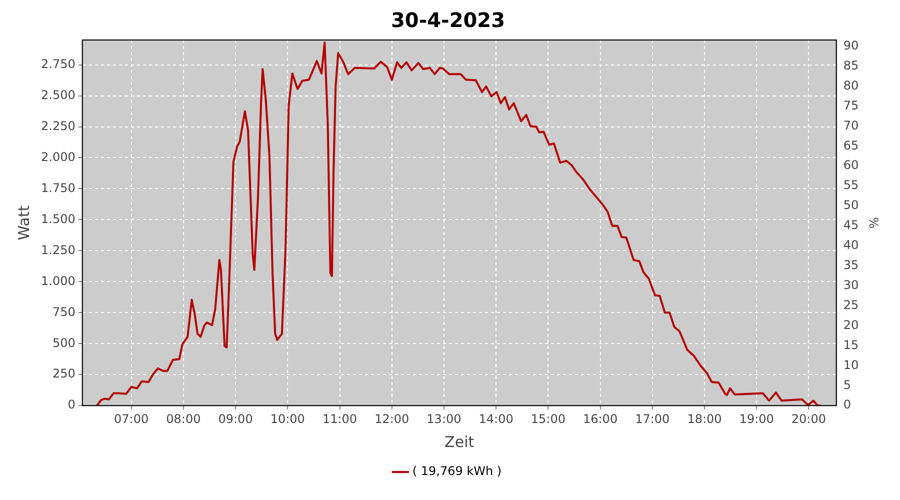 This screenshot has height=500, width=900. Describe the element at coordinates (851, 265) in the screenshot. I see `y2-tick-label: 35` at that location.